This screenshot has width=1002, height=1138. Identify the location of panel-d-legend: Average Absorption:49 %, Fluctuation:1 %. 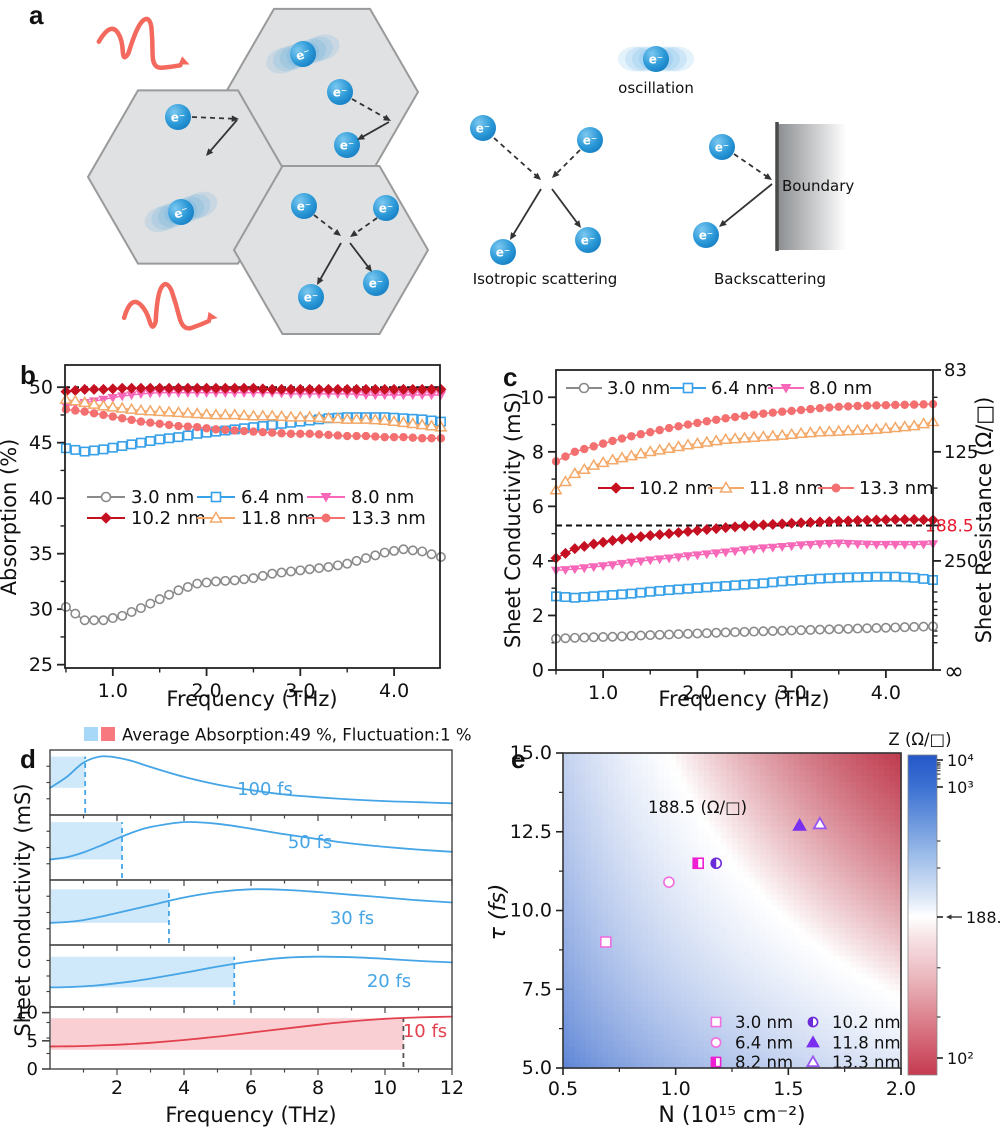
(278, 735).